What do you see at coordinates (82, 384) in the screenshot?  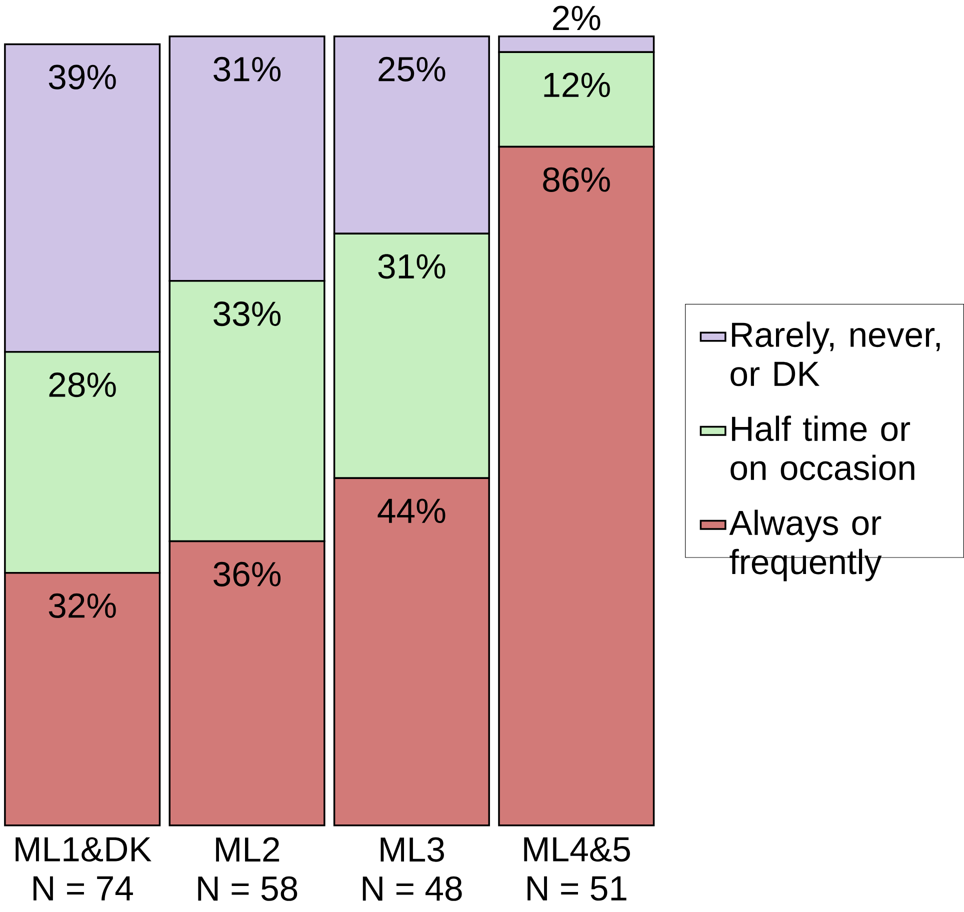 I see `data-label: 28%` at bounding box center [82, 384].